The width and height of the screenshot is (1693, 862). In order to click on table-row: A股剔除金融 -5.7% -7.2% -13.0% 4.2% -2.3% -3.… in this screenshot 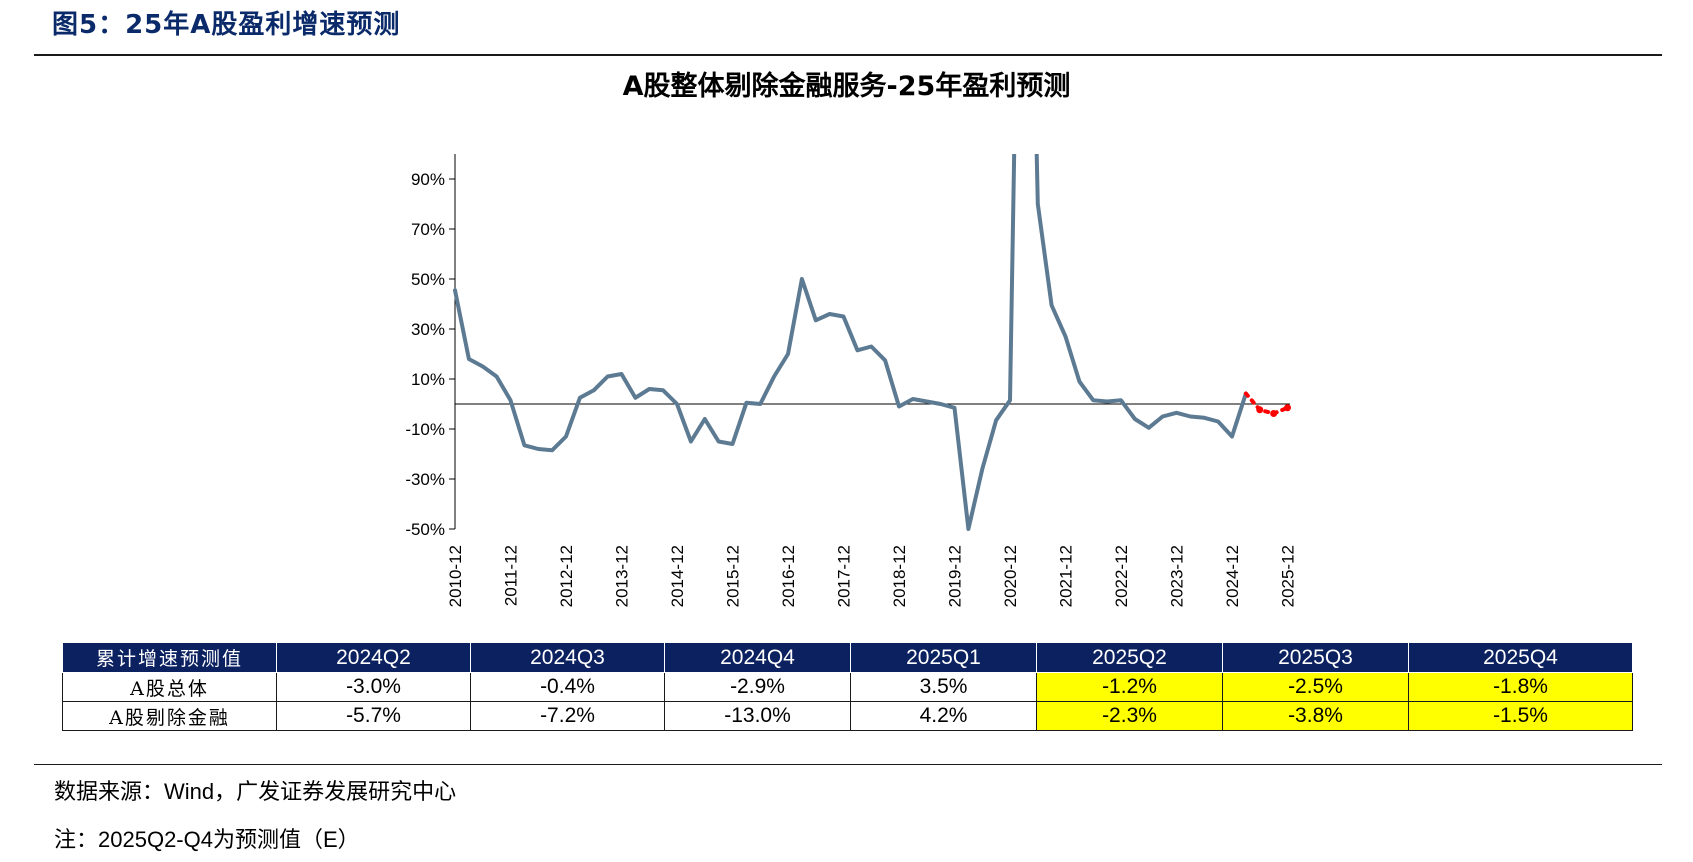, I will do `click(847, 716)`.